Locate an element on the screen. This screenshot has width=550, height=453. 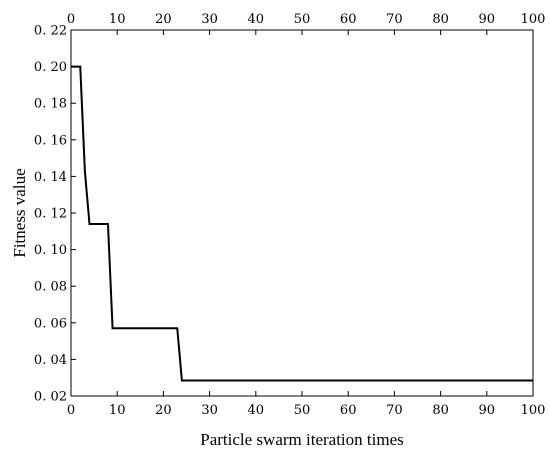
x-tick-label: 50 is located at coordinates (302, 410).